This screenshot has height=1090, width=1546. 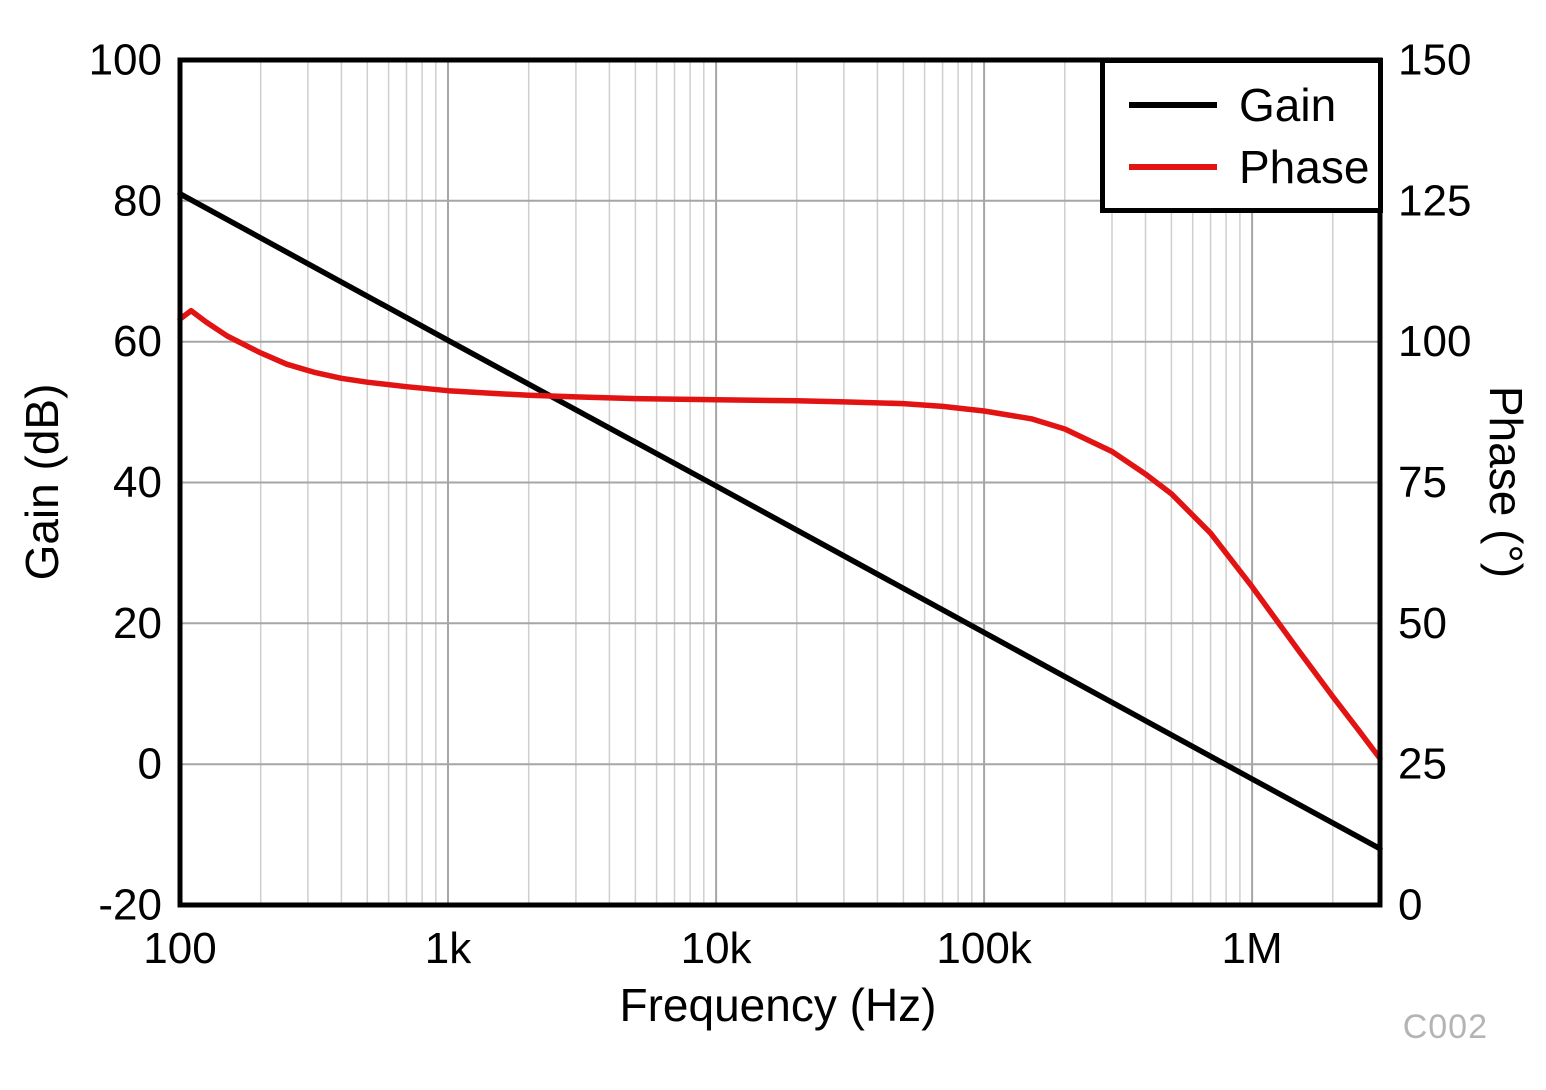 I want to click on x-axis-title: Frequency (Hz), so click(x=778, y=1005).